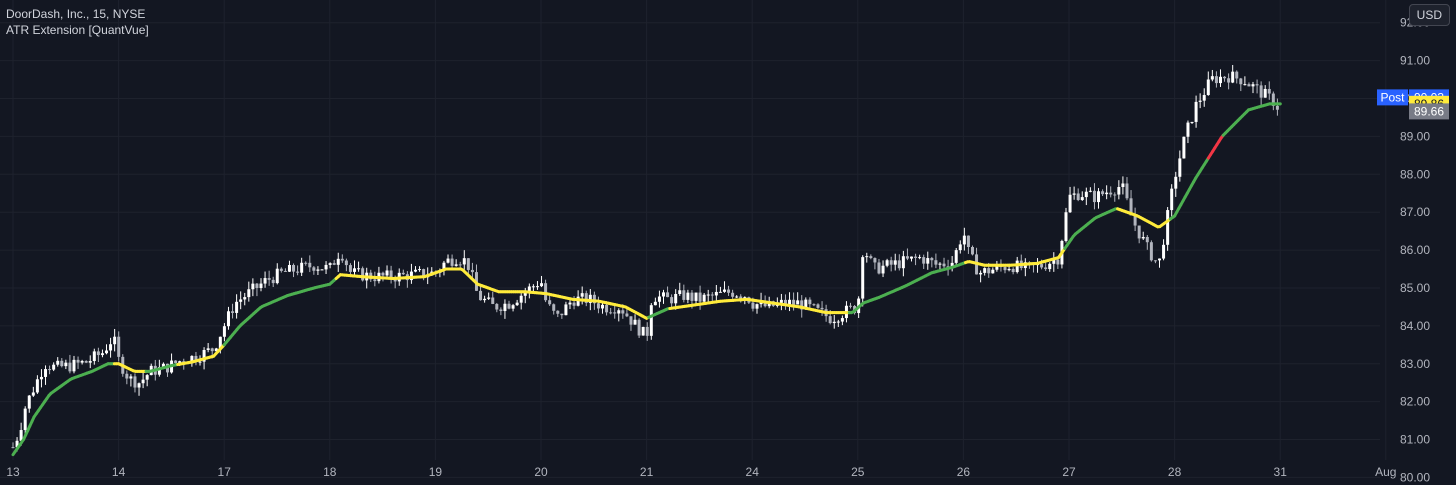 Image resolution: width=1456 pixels, height=485 pixels. What do you see at coordinates (964, 472) in the screenshot?
I see `x-tick-label: 26` at bounding box center [964, 472].